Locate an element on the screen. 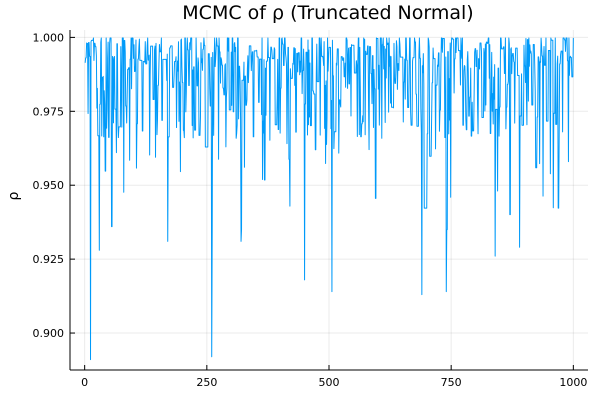  x-tick-label: 250 is located at coordinates (206, 382).